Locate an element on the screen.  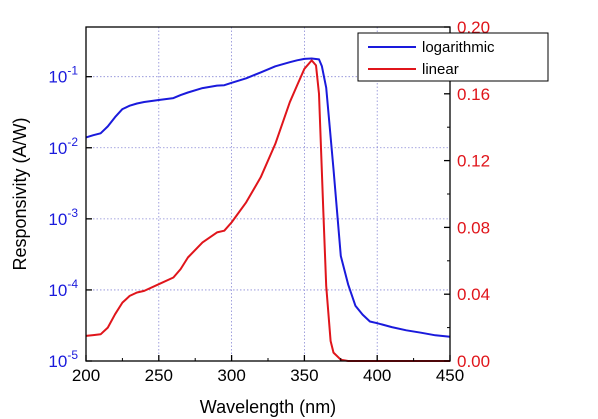
right-tick-label: 0.16 is located at coordinates (473, 94).